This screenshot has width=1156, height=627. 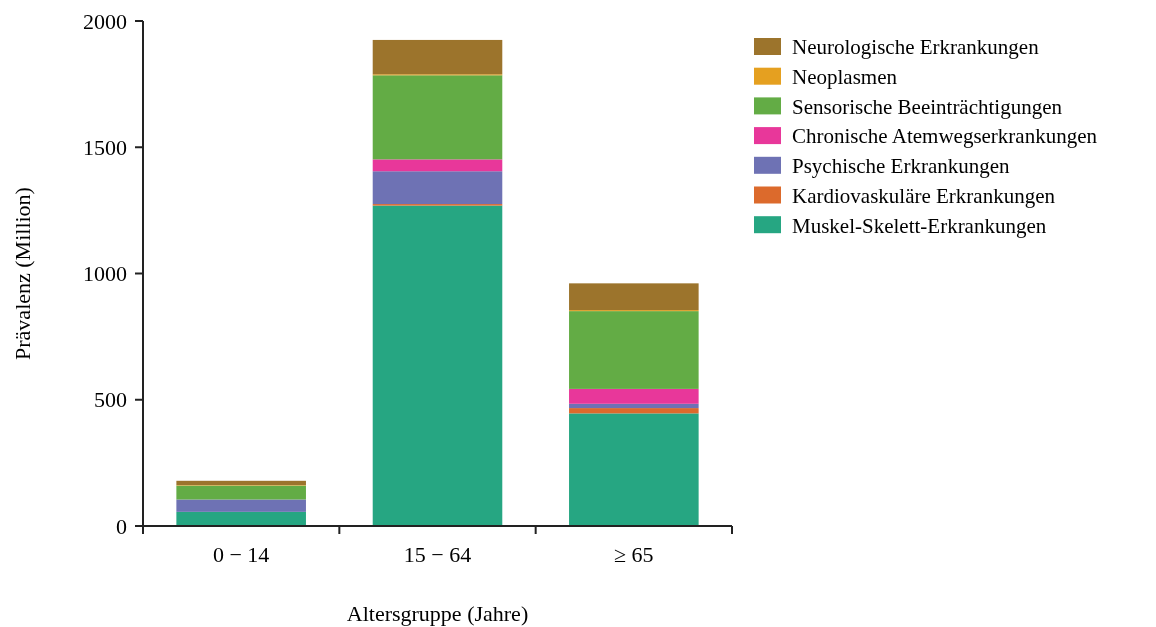 I want to click on legend-label: Chronische Atemwegserkrankungen, so click(x=945, y=136).